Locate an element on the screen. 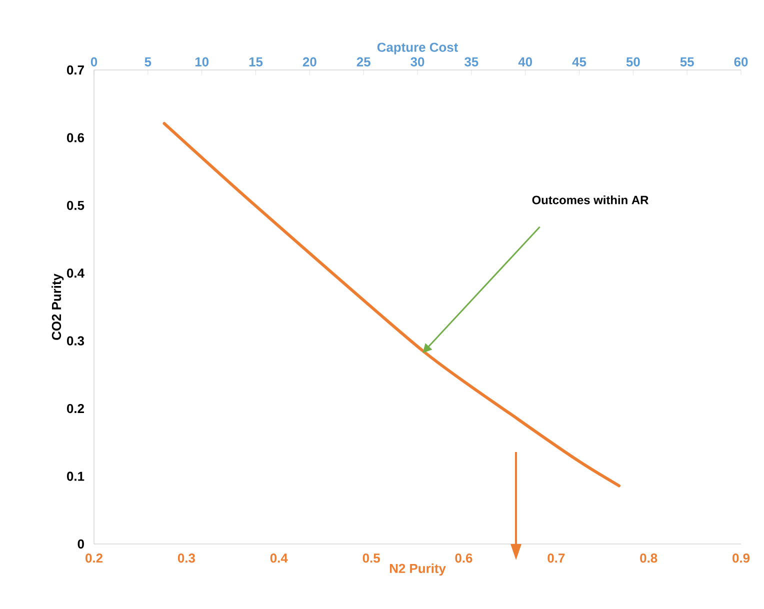  y-axis-title: CO2 Purity is located at coordinates (58, 307).